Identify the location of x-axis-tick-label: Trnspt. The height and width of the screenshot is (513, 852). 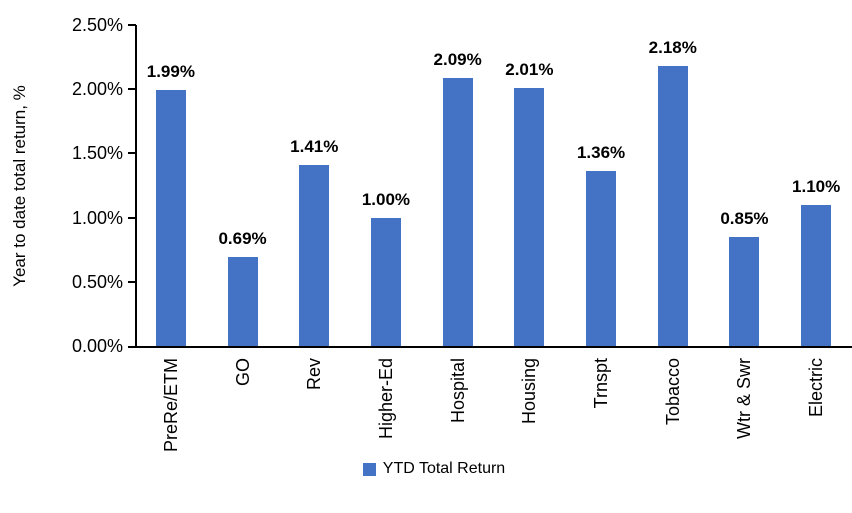
(601, 383).